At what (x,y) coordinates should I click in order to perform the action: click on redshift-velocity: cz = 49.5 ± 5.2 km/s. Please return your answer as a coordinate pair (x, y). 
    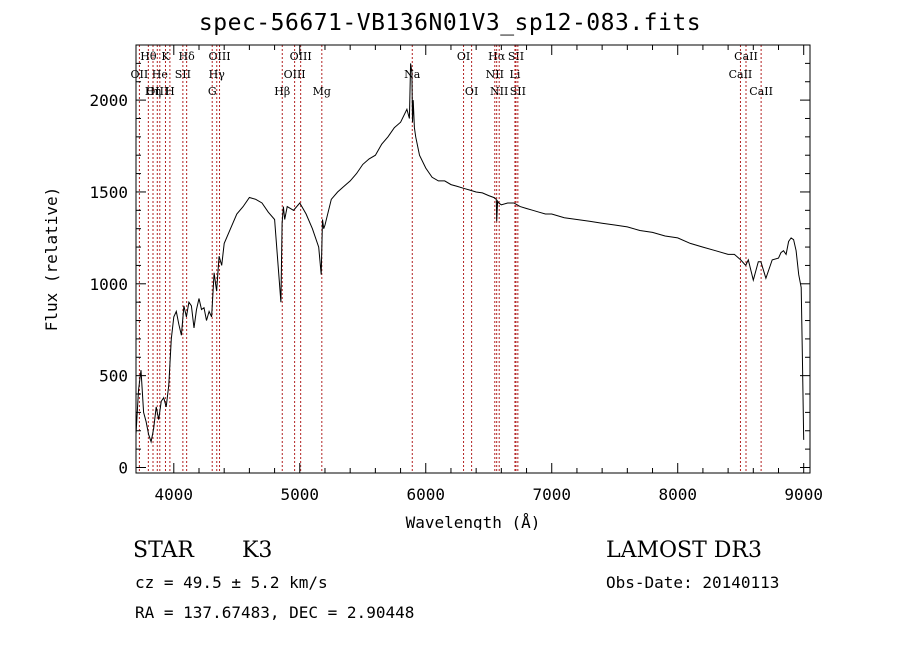
    Looking at the image, I should click on (231, 582).